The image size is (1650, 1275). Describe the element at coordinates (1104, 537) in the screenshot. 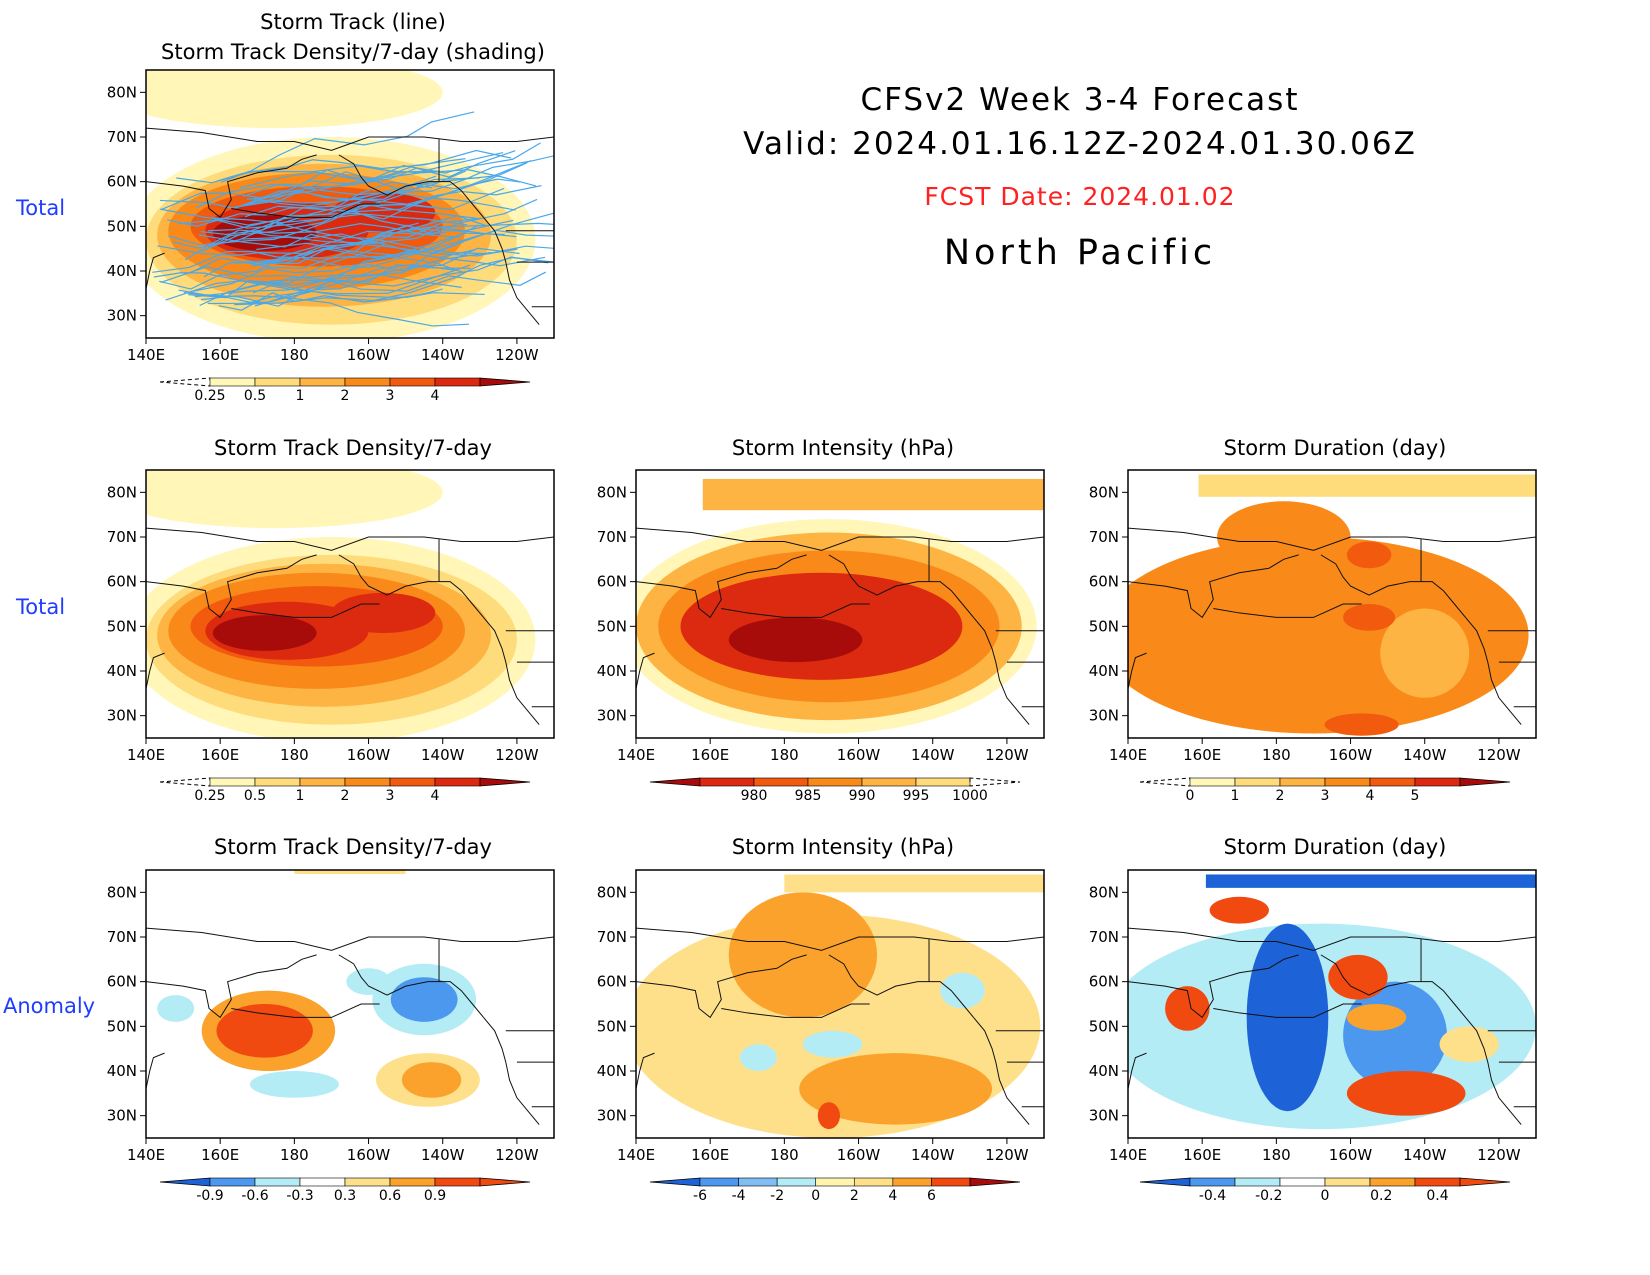

I see `lat-tick-label: 70N` at that location.